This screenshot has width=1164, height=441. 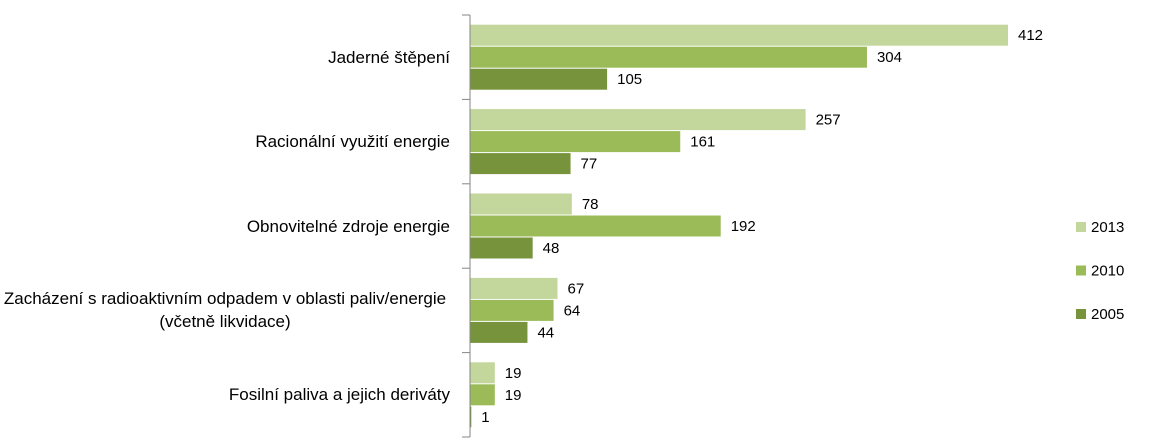 I want to click on data-label: 257, so click(x=828, y=120).